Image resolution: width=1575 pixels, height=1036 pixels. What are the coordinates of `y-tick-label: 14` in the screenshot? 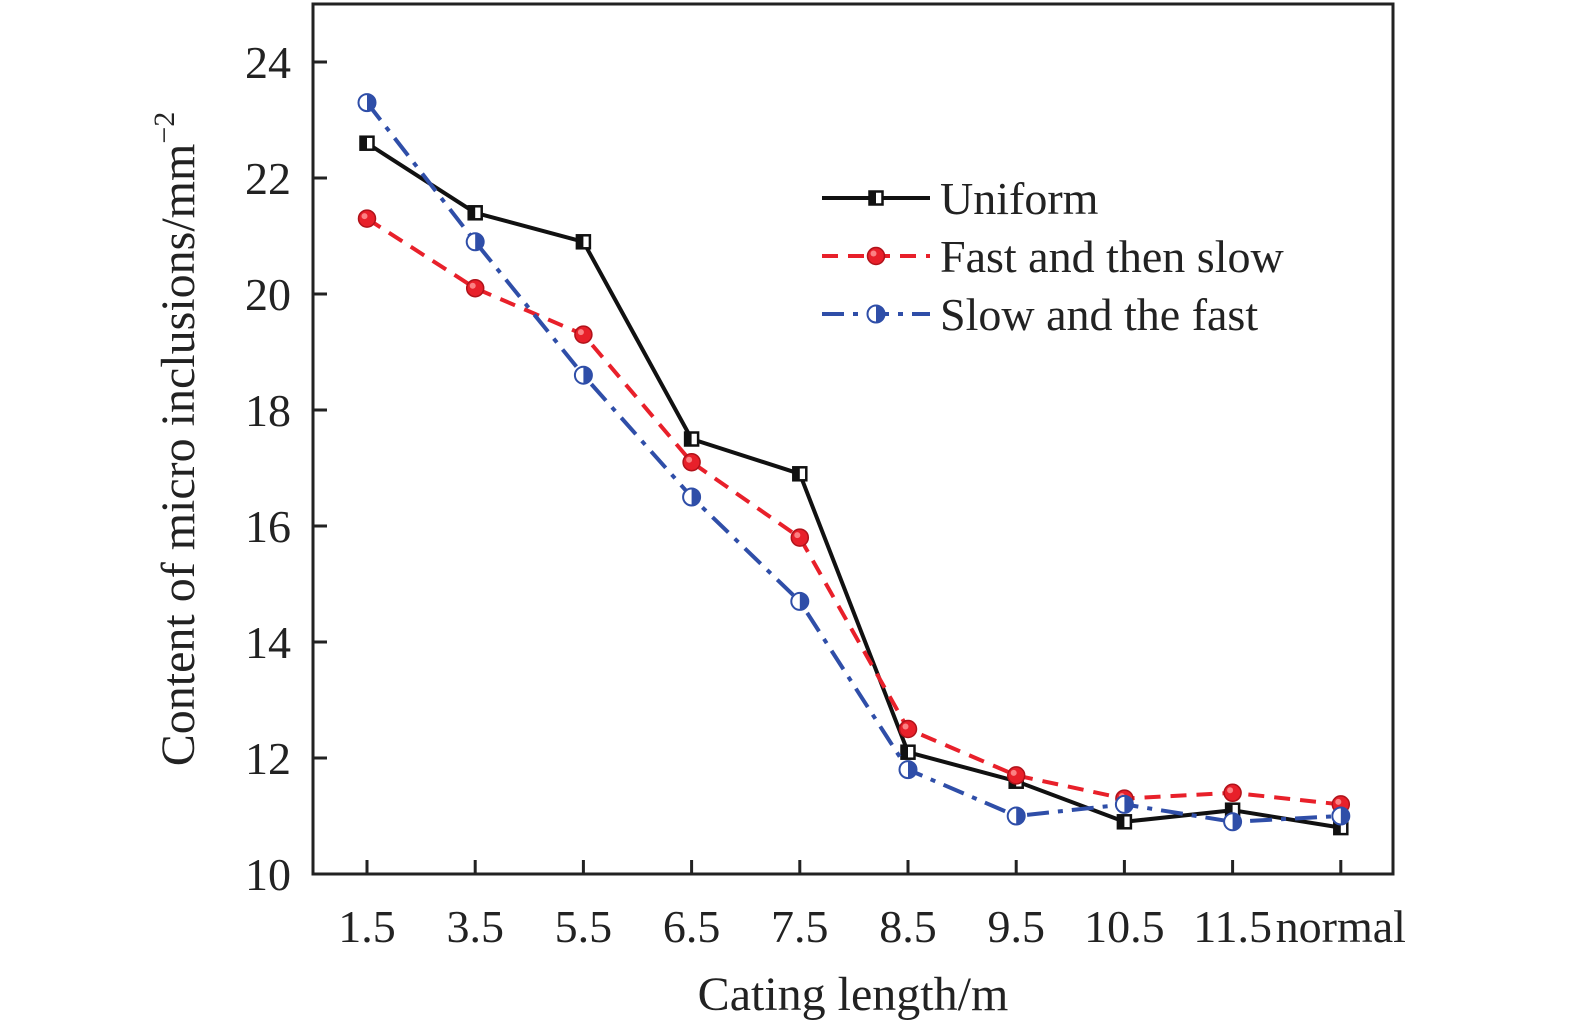 It's located at (268, 642).